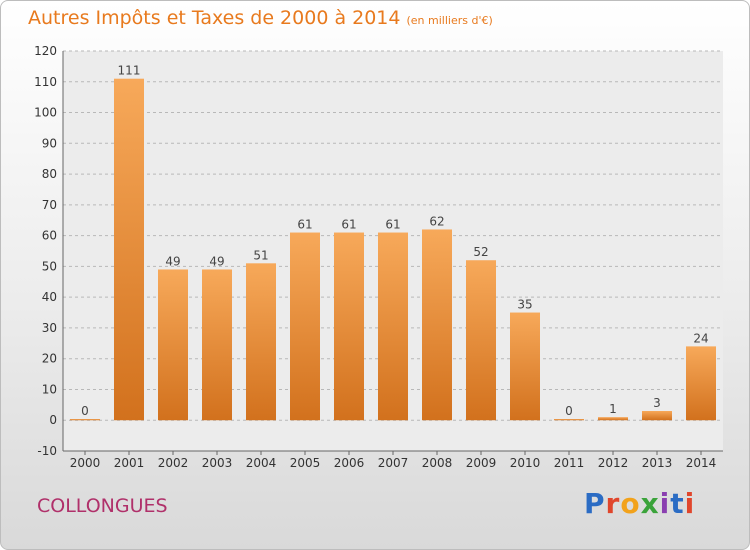 The image size is (750, 550). What do you see at coordinates (49, 236) in the screenshot?
I see `y-tick-label: 60` at bounding box center [49, 236].